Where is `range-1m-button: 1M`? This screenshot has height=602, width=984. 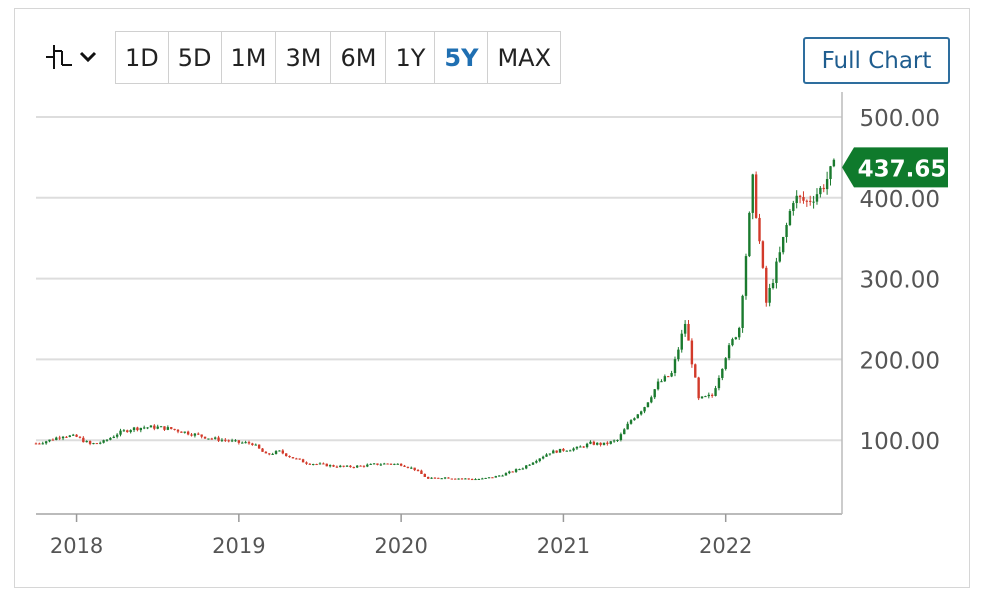
range-1m-button: 1M is located at coordinates (249, 57).